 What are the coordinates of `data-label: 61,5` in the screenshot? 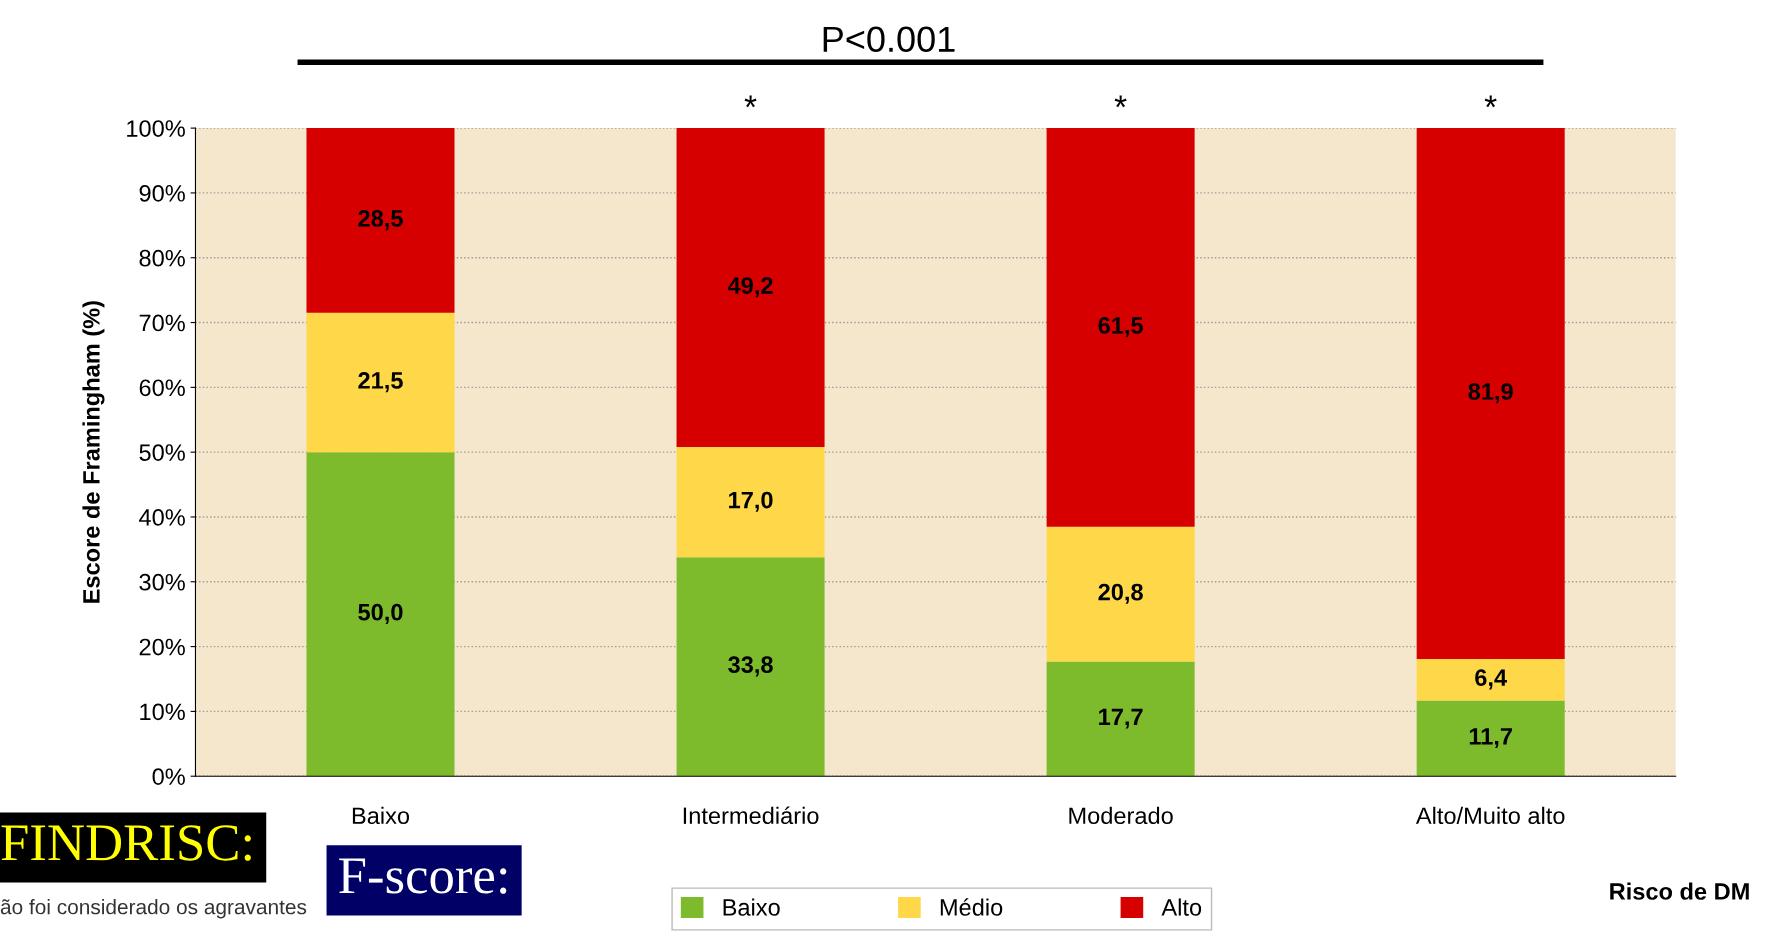 It's located at (1120, 327).